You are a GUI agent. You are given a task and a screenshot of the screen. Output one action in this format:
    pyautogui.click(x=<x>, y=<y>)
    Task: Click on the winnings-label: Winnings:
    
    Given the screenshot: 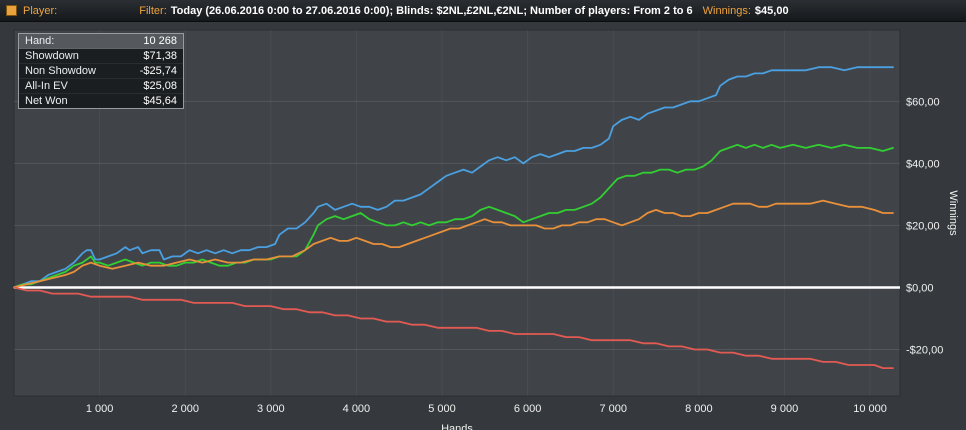 What is the action you would take?
    pyautogui.click(x=726, y=10)
    